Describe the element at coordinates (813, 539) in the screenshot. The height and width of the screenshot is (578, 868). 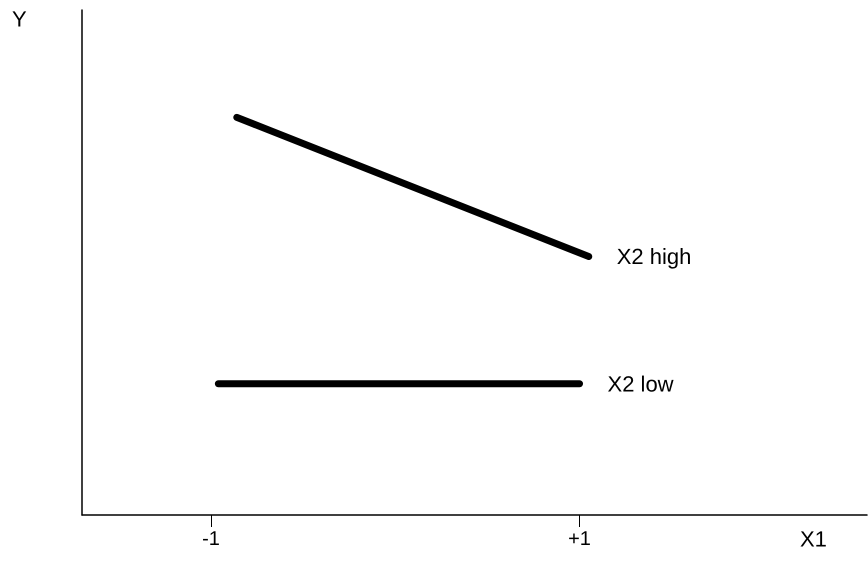
I see `x-axis-title: X1` at that location.